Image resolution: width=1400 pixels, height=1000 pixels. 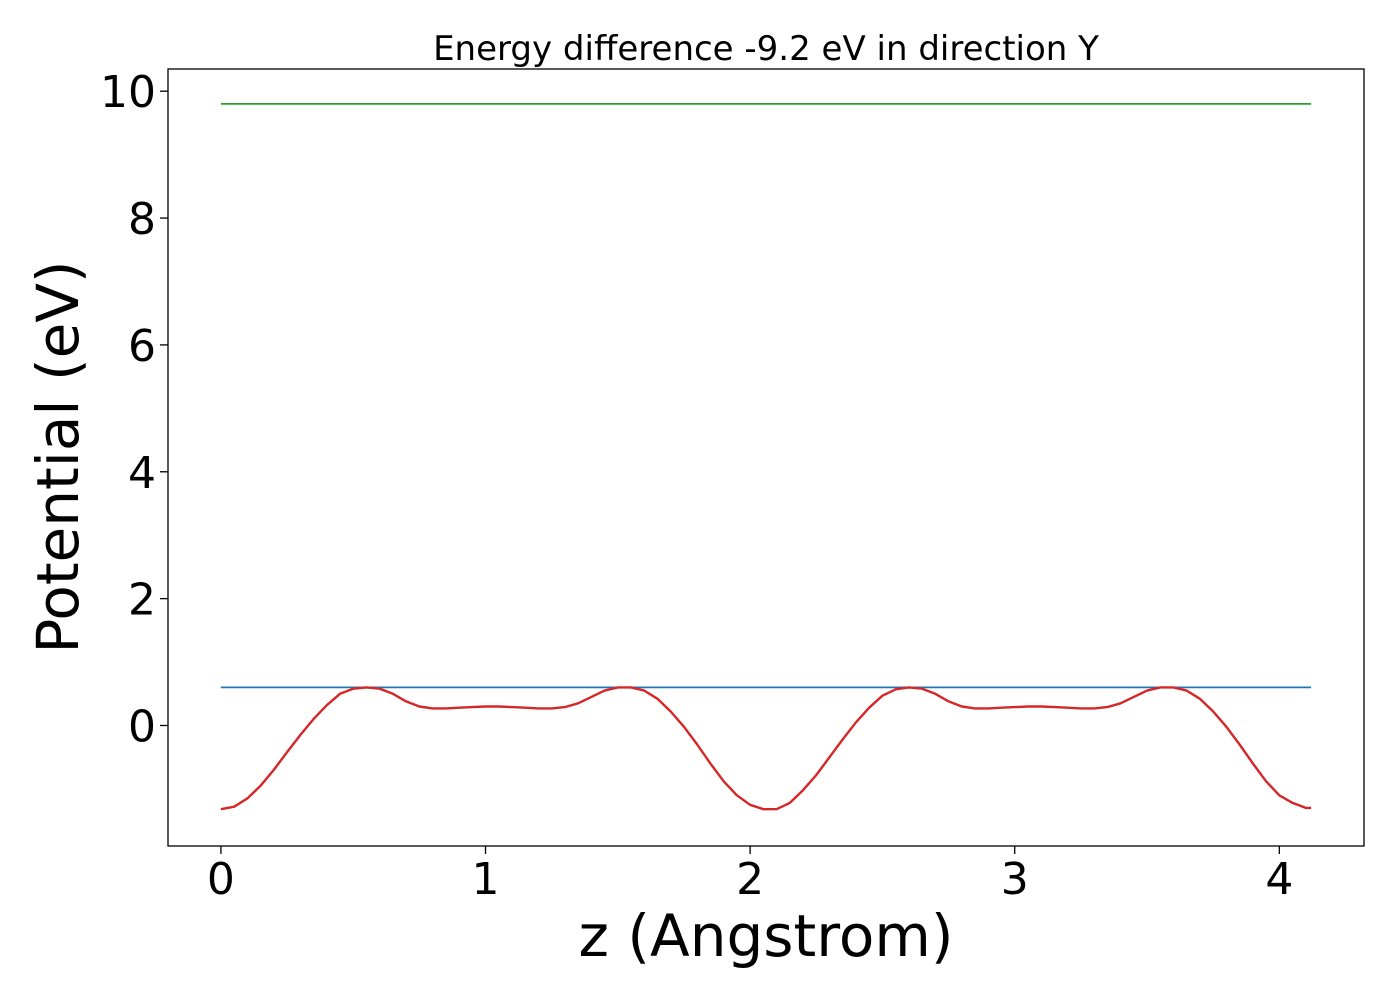 I want to click on y-axis: 0 2 4 6 8 10, so click(x=134, y=409).